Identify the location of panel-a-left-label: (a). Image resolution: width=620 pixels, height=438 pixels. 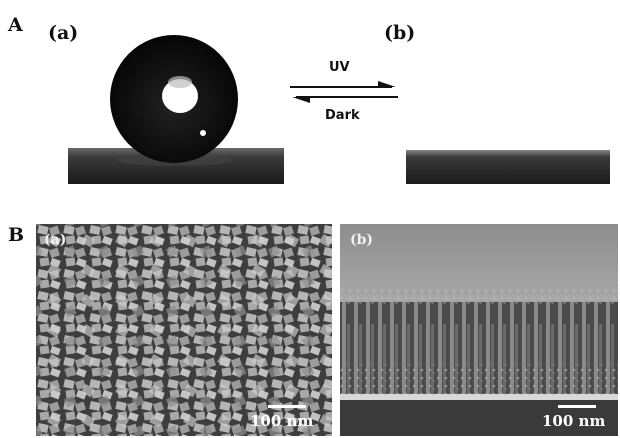
(63, 33).